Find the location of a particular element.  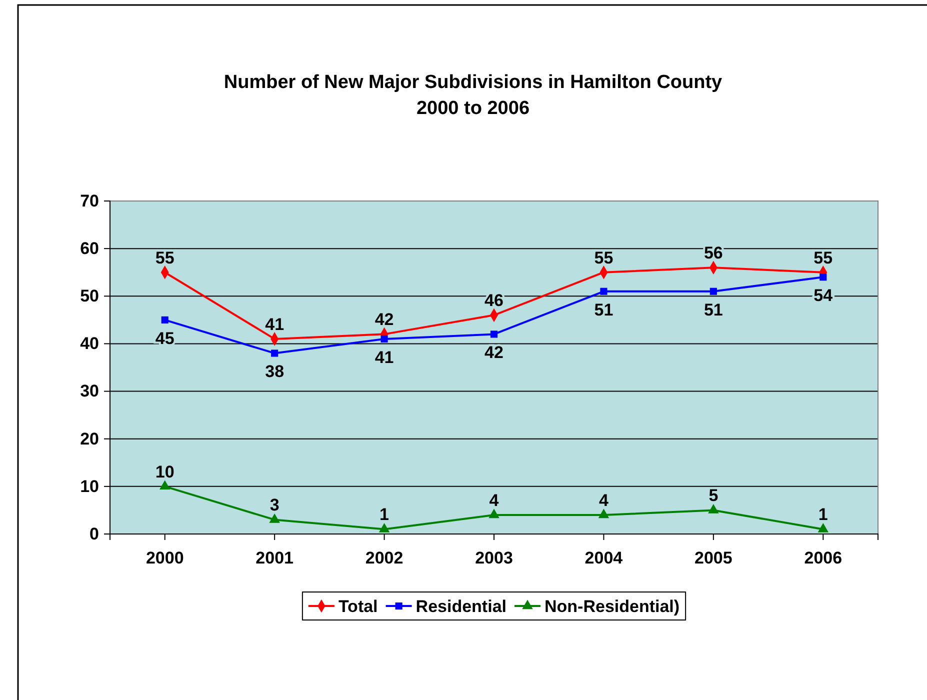

y-tick-label: 40 is located at coordinates (89, 344).